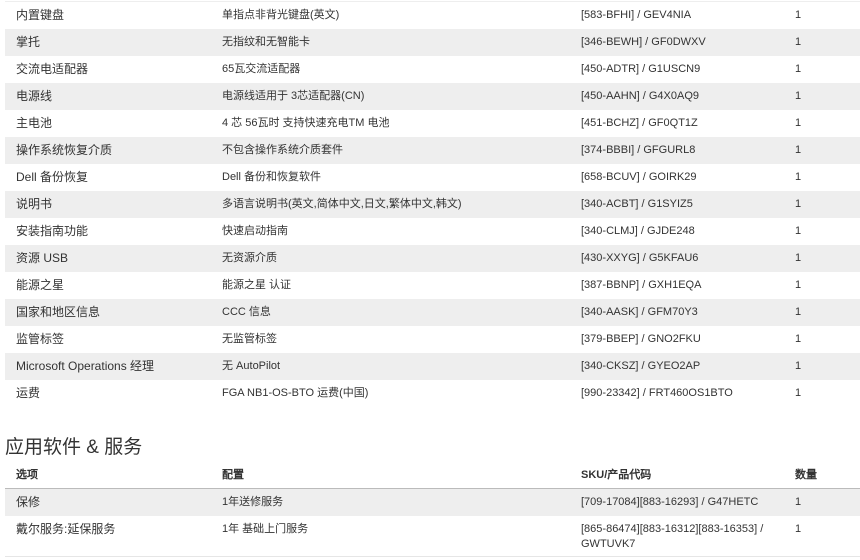  What do you see at coordinates (28, 42) in the screenshot?
I see `option-cell: 掌托` at bounding box center [28, 42].